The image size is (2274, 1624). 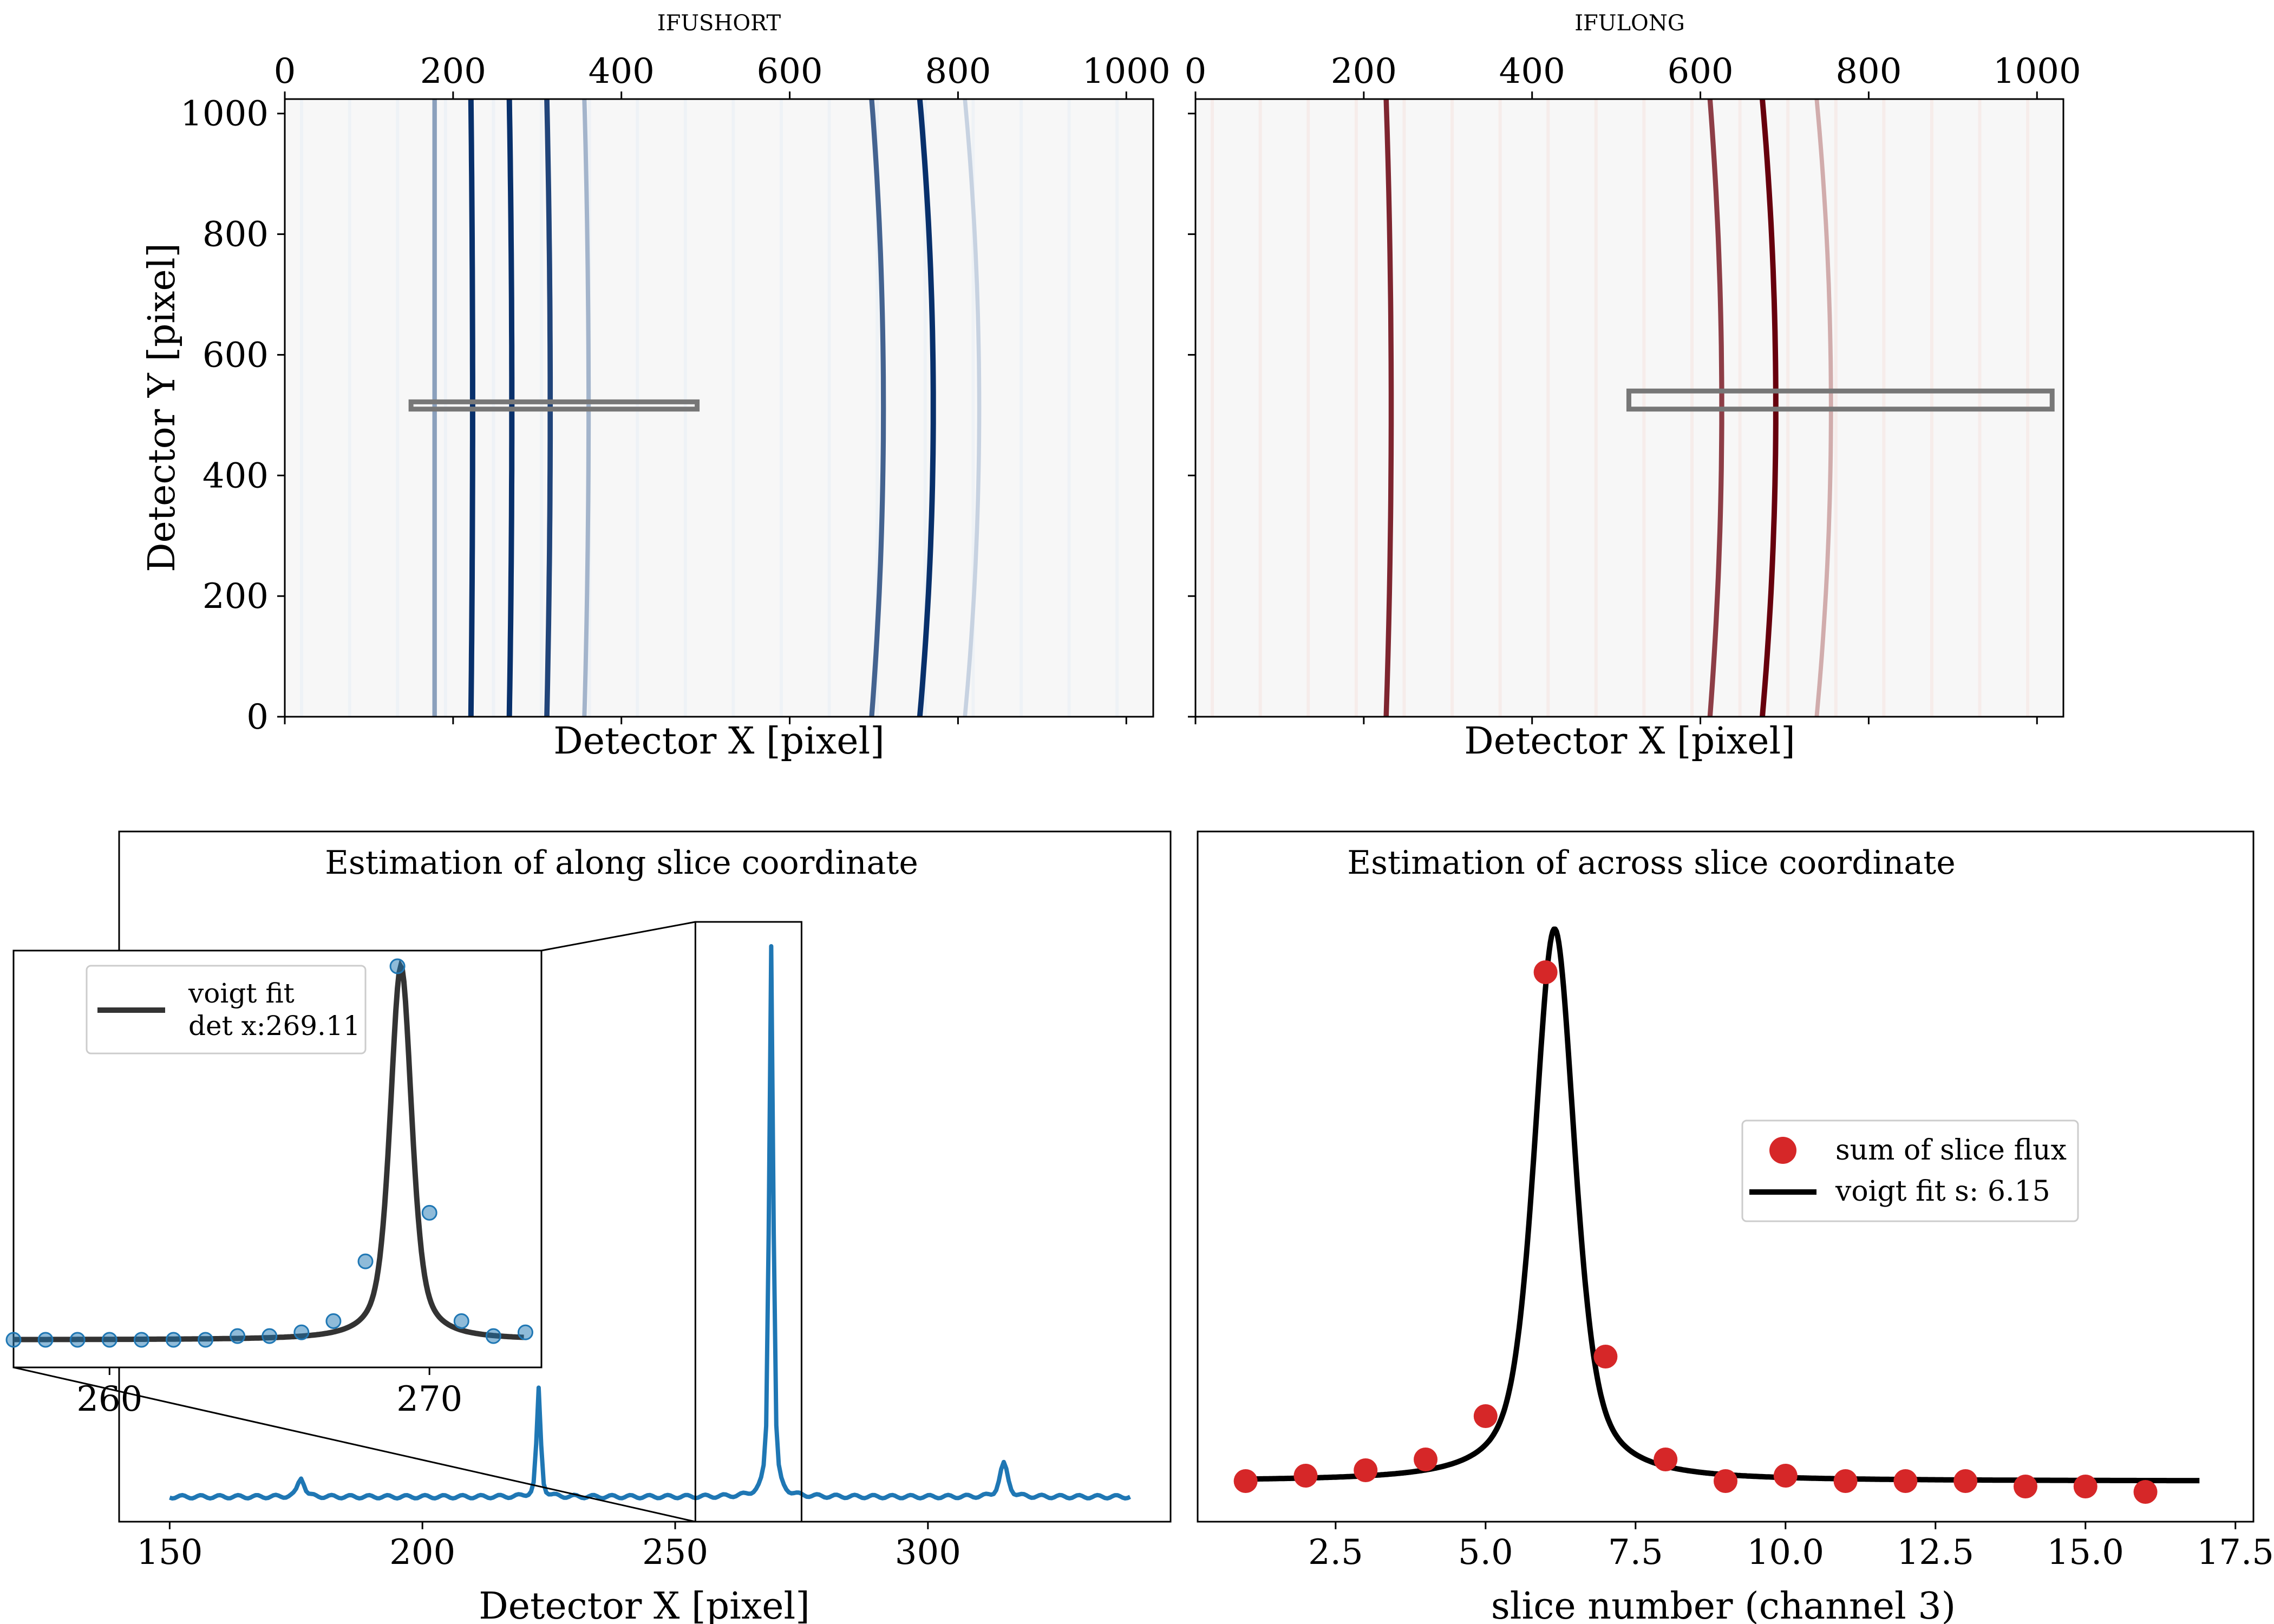 I want to click on y-tick-label: 400, so click(x=236, y=476).